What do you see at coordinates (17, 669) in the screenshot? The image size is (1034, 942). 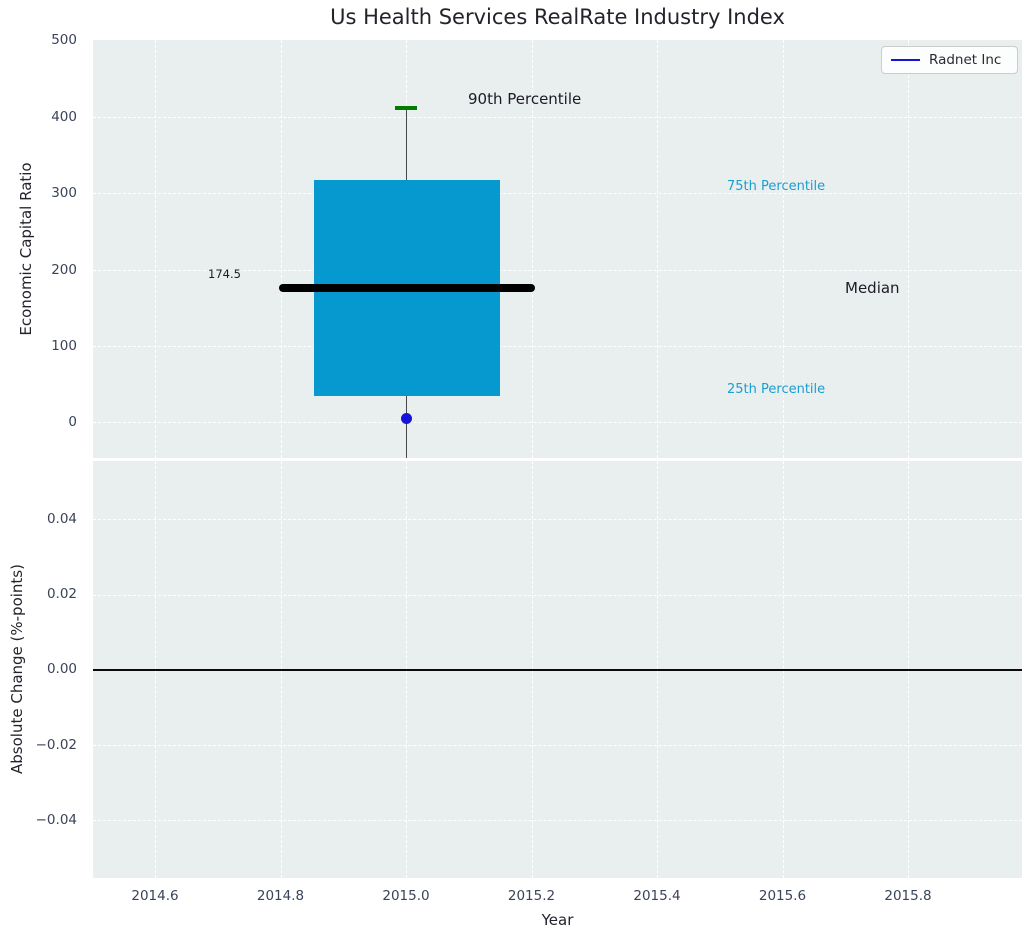 I see `bottom-ylabel: Absolute Change (%-points)` at bounding box center [17, 669].